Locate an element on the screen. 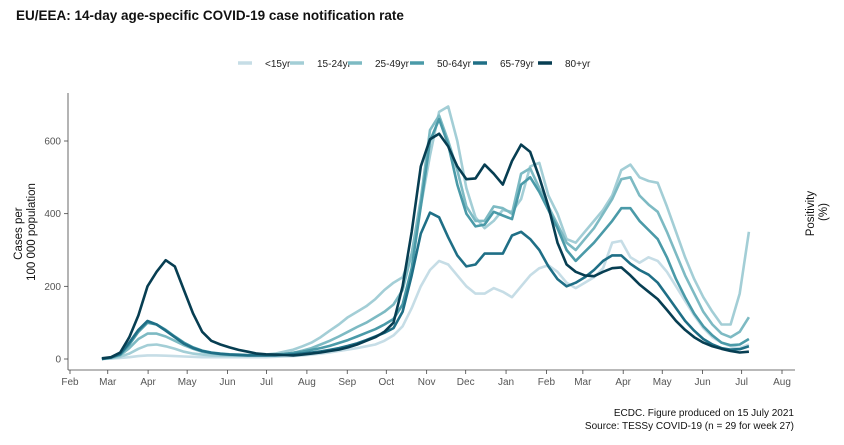 The image size is (844, 445). y-axis-label-line2: 100 000 population is located at coordinates (32, 232).